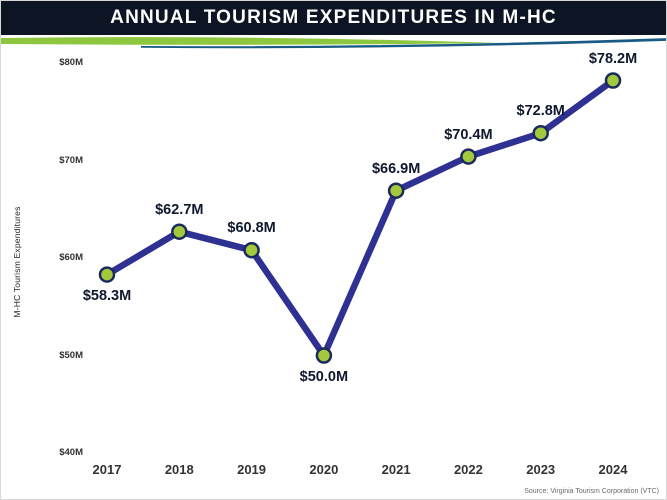  I want to click on data-point-marker-2017, so click(107, 274).